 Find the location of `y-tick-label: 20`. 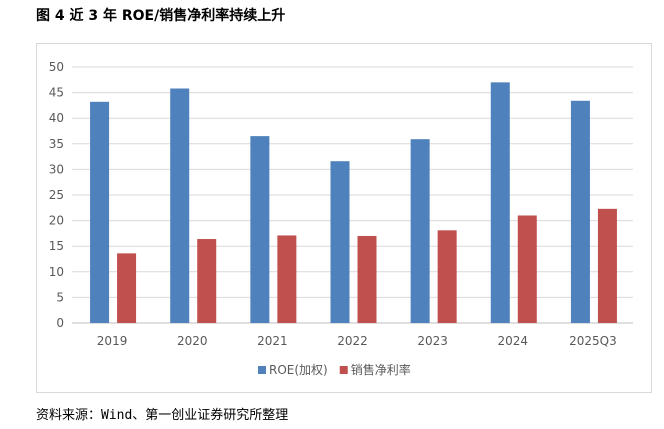

y-tick-label: 20 is located at coordinates (56, 221).